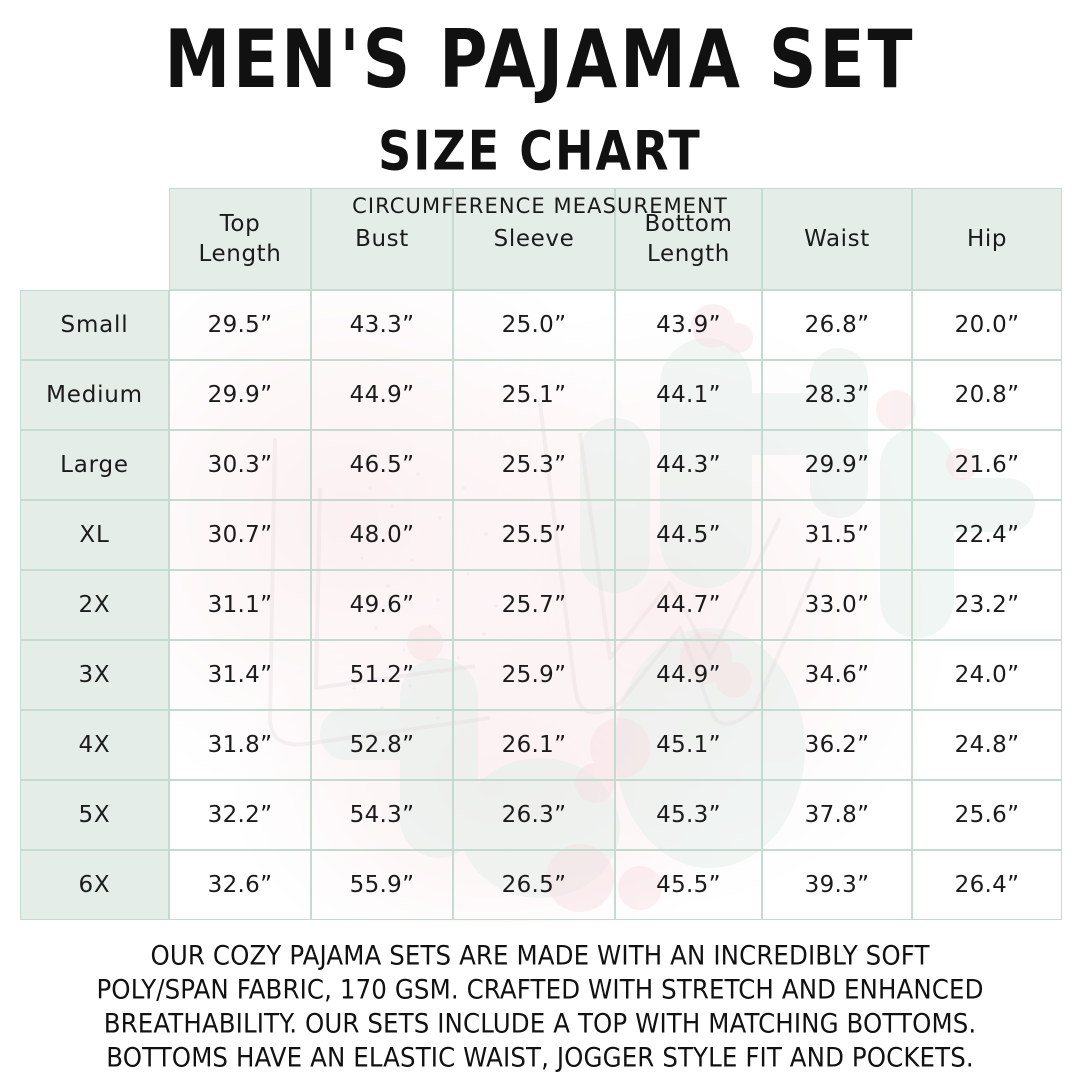 The height and width of the screenshot is (1080, 1080). I want to click on table-row: 5X 32.2” 54.3” 26.3” 45.3” 37.8” 25.6”, so click(541, 815).